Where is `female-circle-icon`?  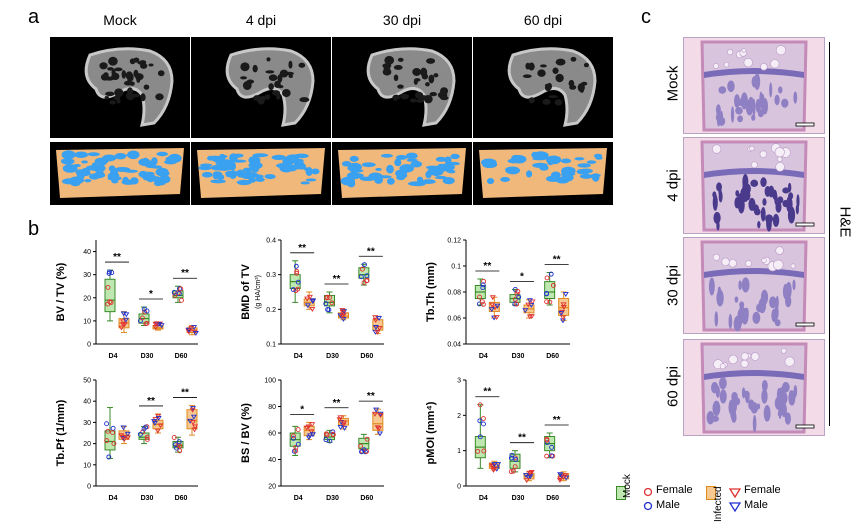
female-circle-icon is located at coordinates (648, 492).